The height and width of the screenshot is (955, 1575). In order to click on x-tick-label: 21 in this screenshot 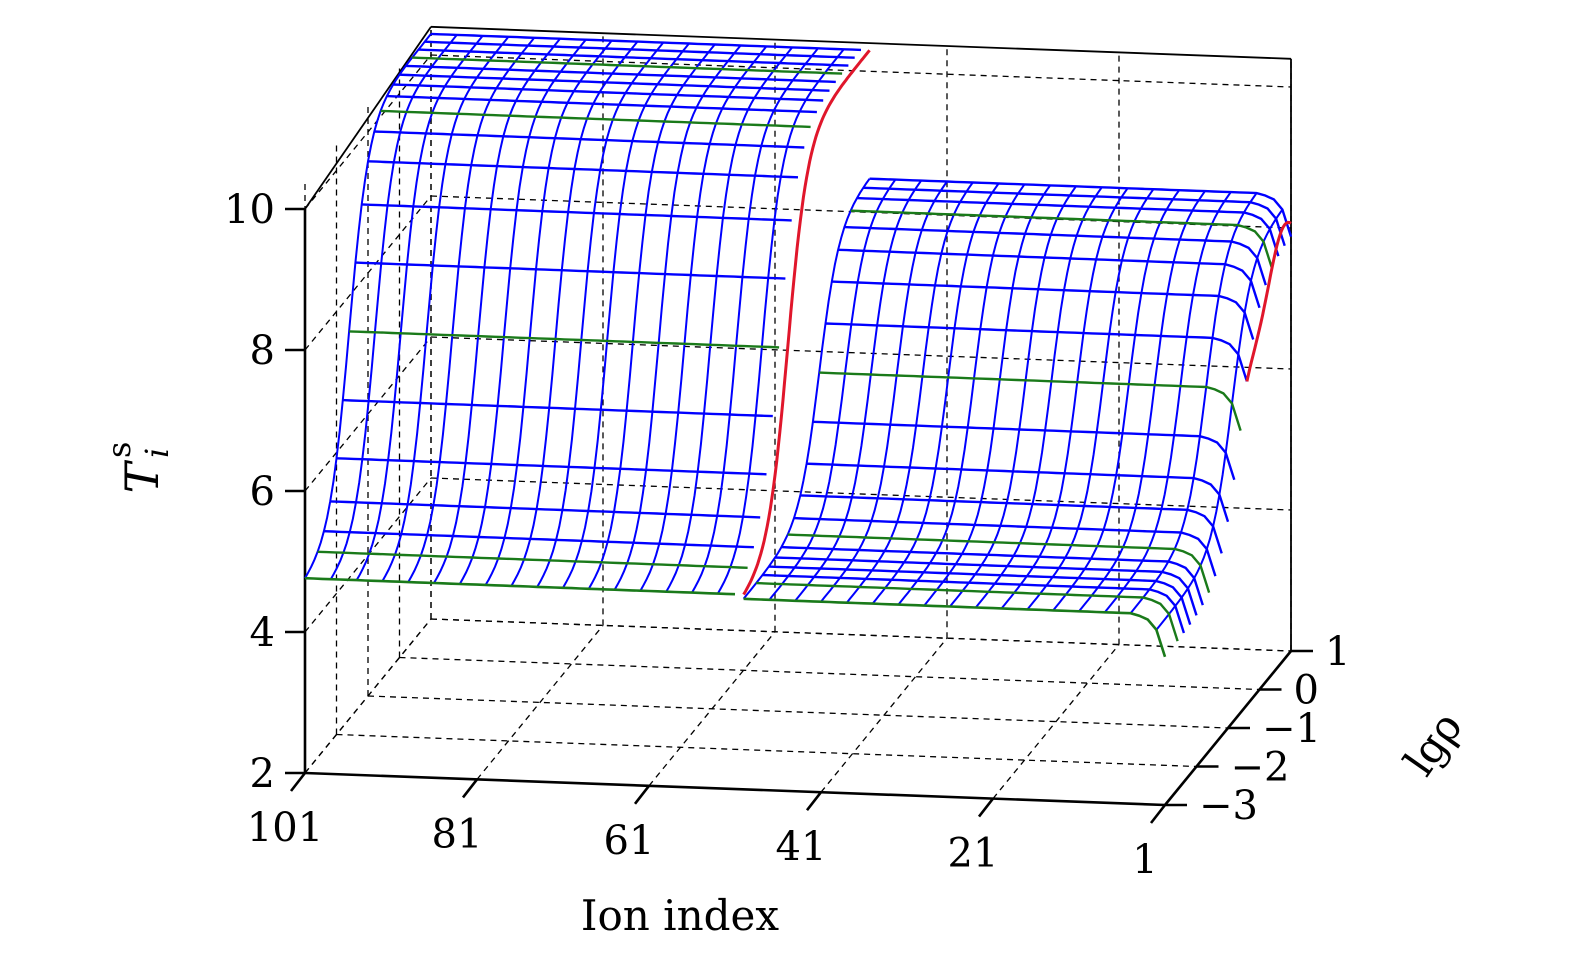, I will do `click(973, 854)`.